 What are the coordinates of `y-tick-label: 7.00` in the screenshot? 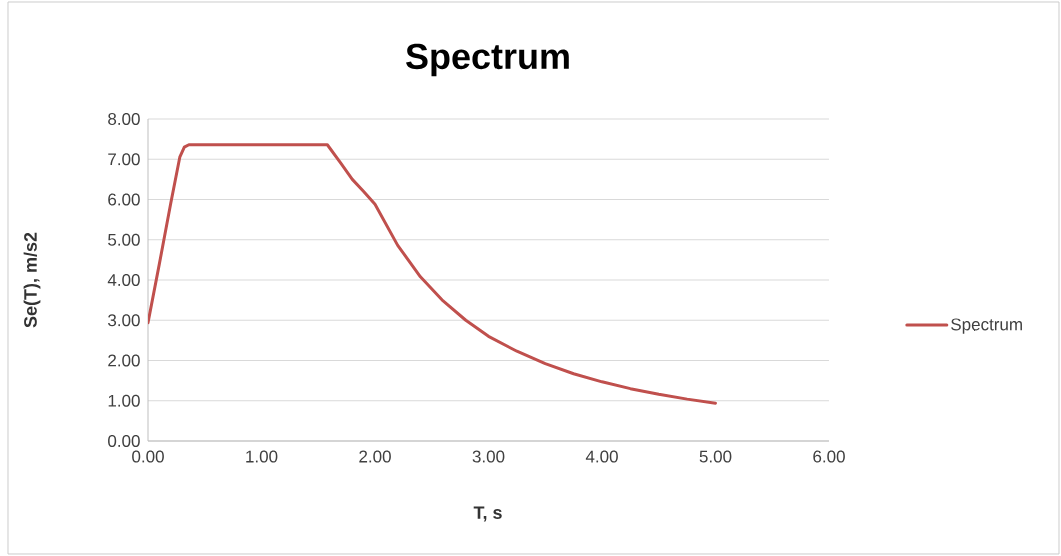 It's located at (124, 159).